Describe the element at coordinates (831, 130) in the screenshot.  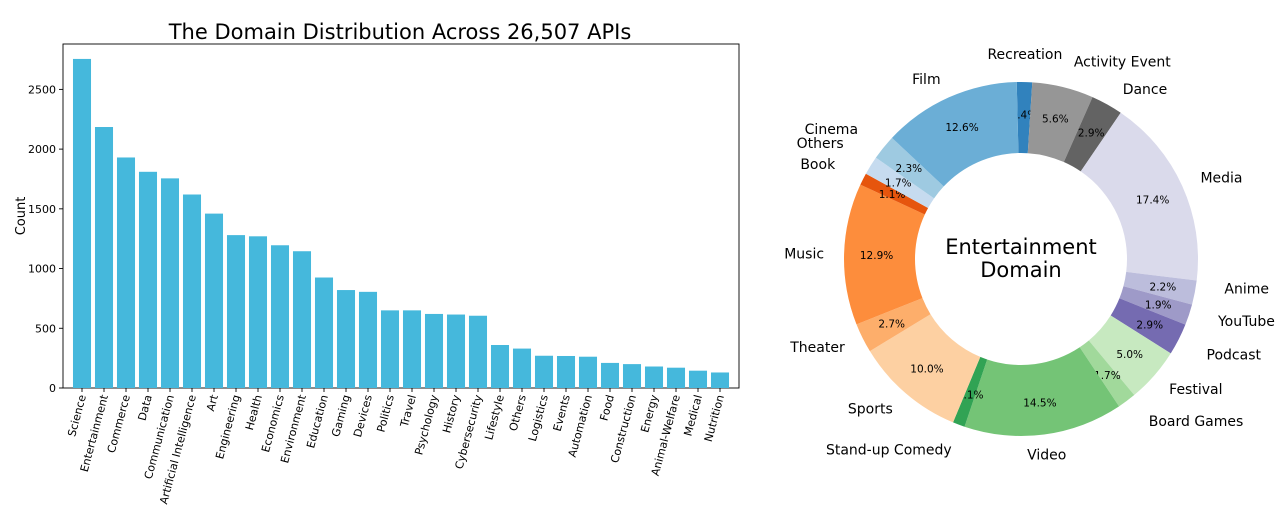
I see `slice-category-label: Cinema` at that location.